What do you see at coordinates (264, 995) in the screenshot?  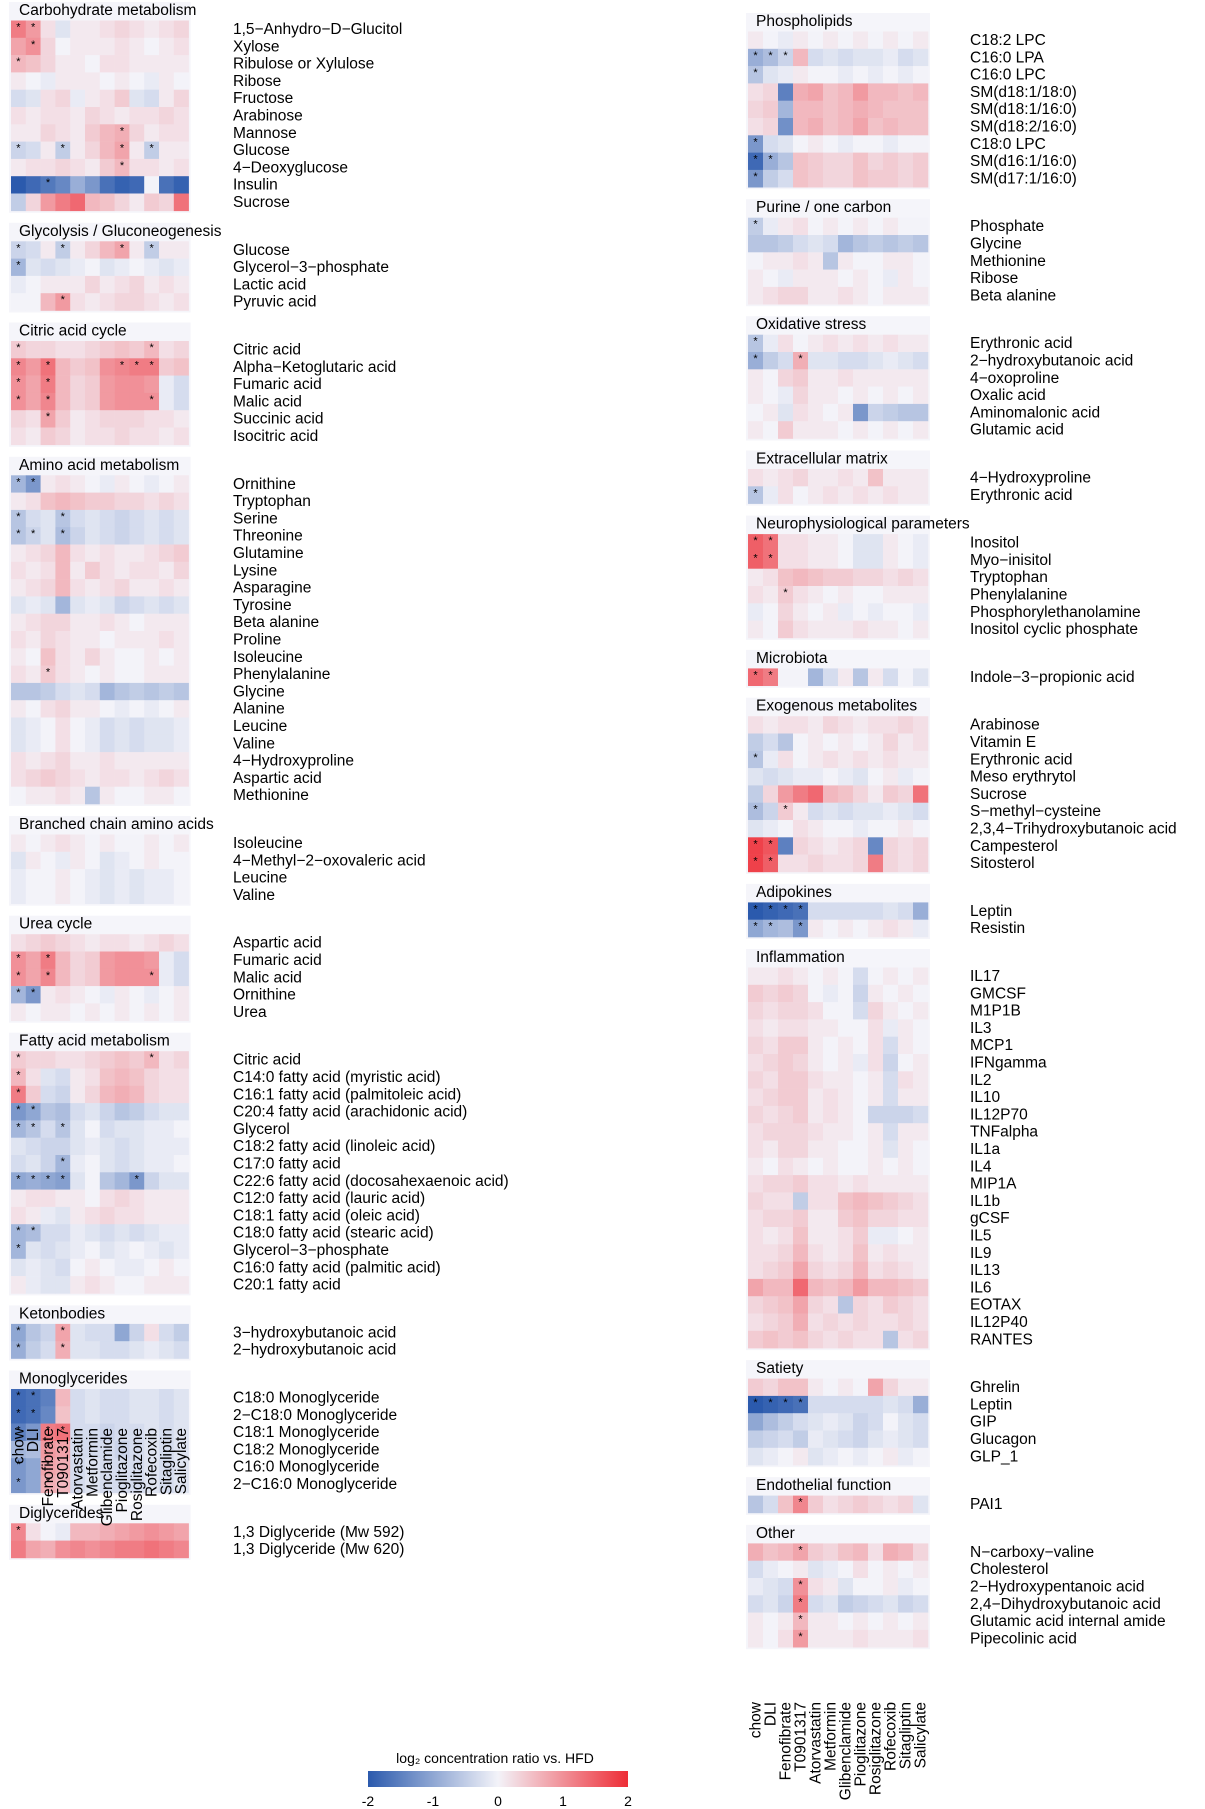 I see `row-label: Ornithine` at bounding box center [264, 995].